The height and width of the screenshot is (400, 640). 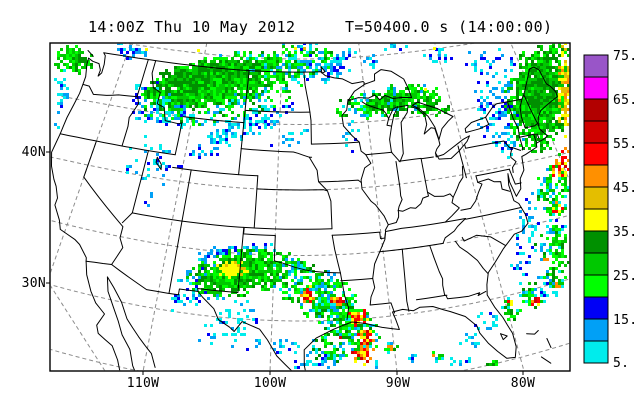 I want to click on cbar-label-35: 35., so click(x=625, y=232).